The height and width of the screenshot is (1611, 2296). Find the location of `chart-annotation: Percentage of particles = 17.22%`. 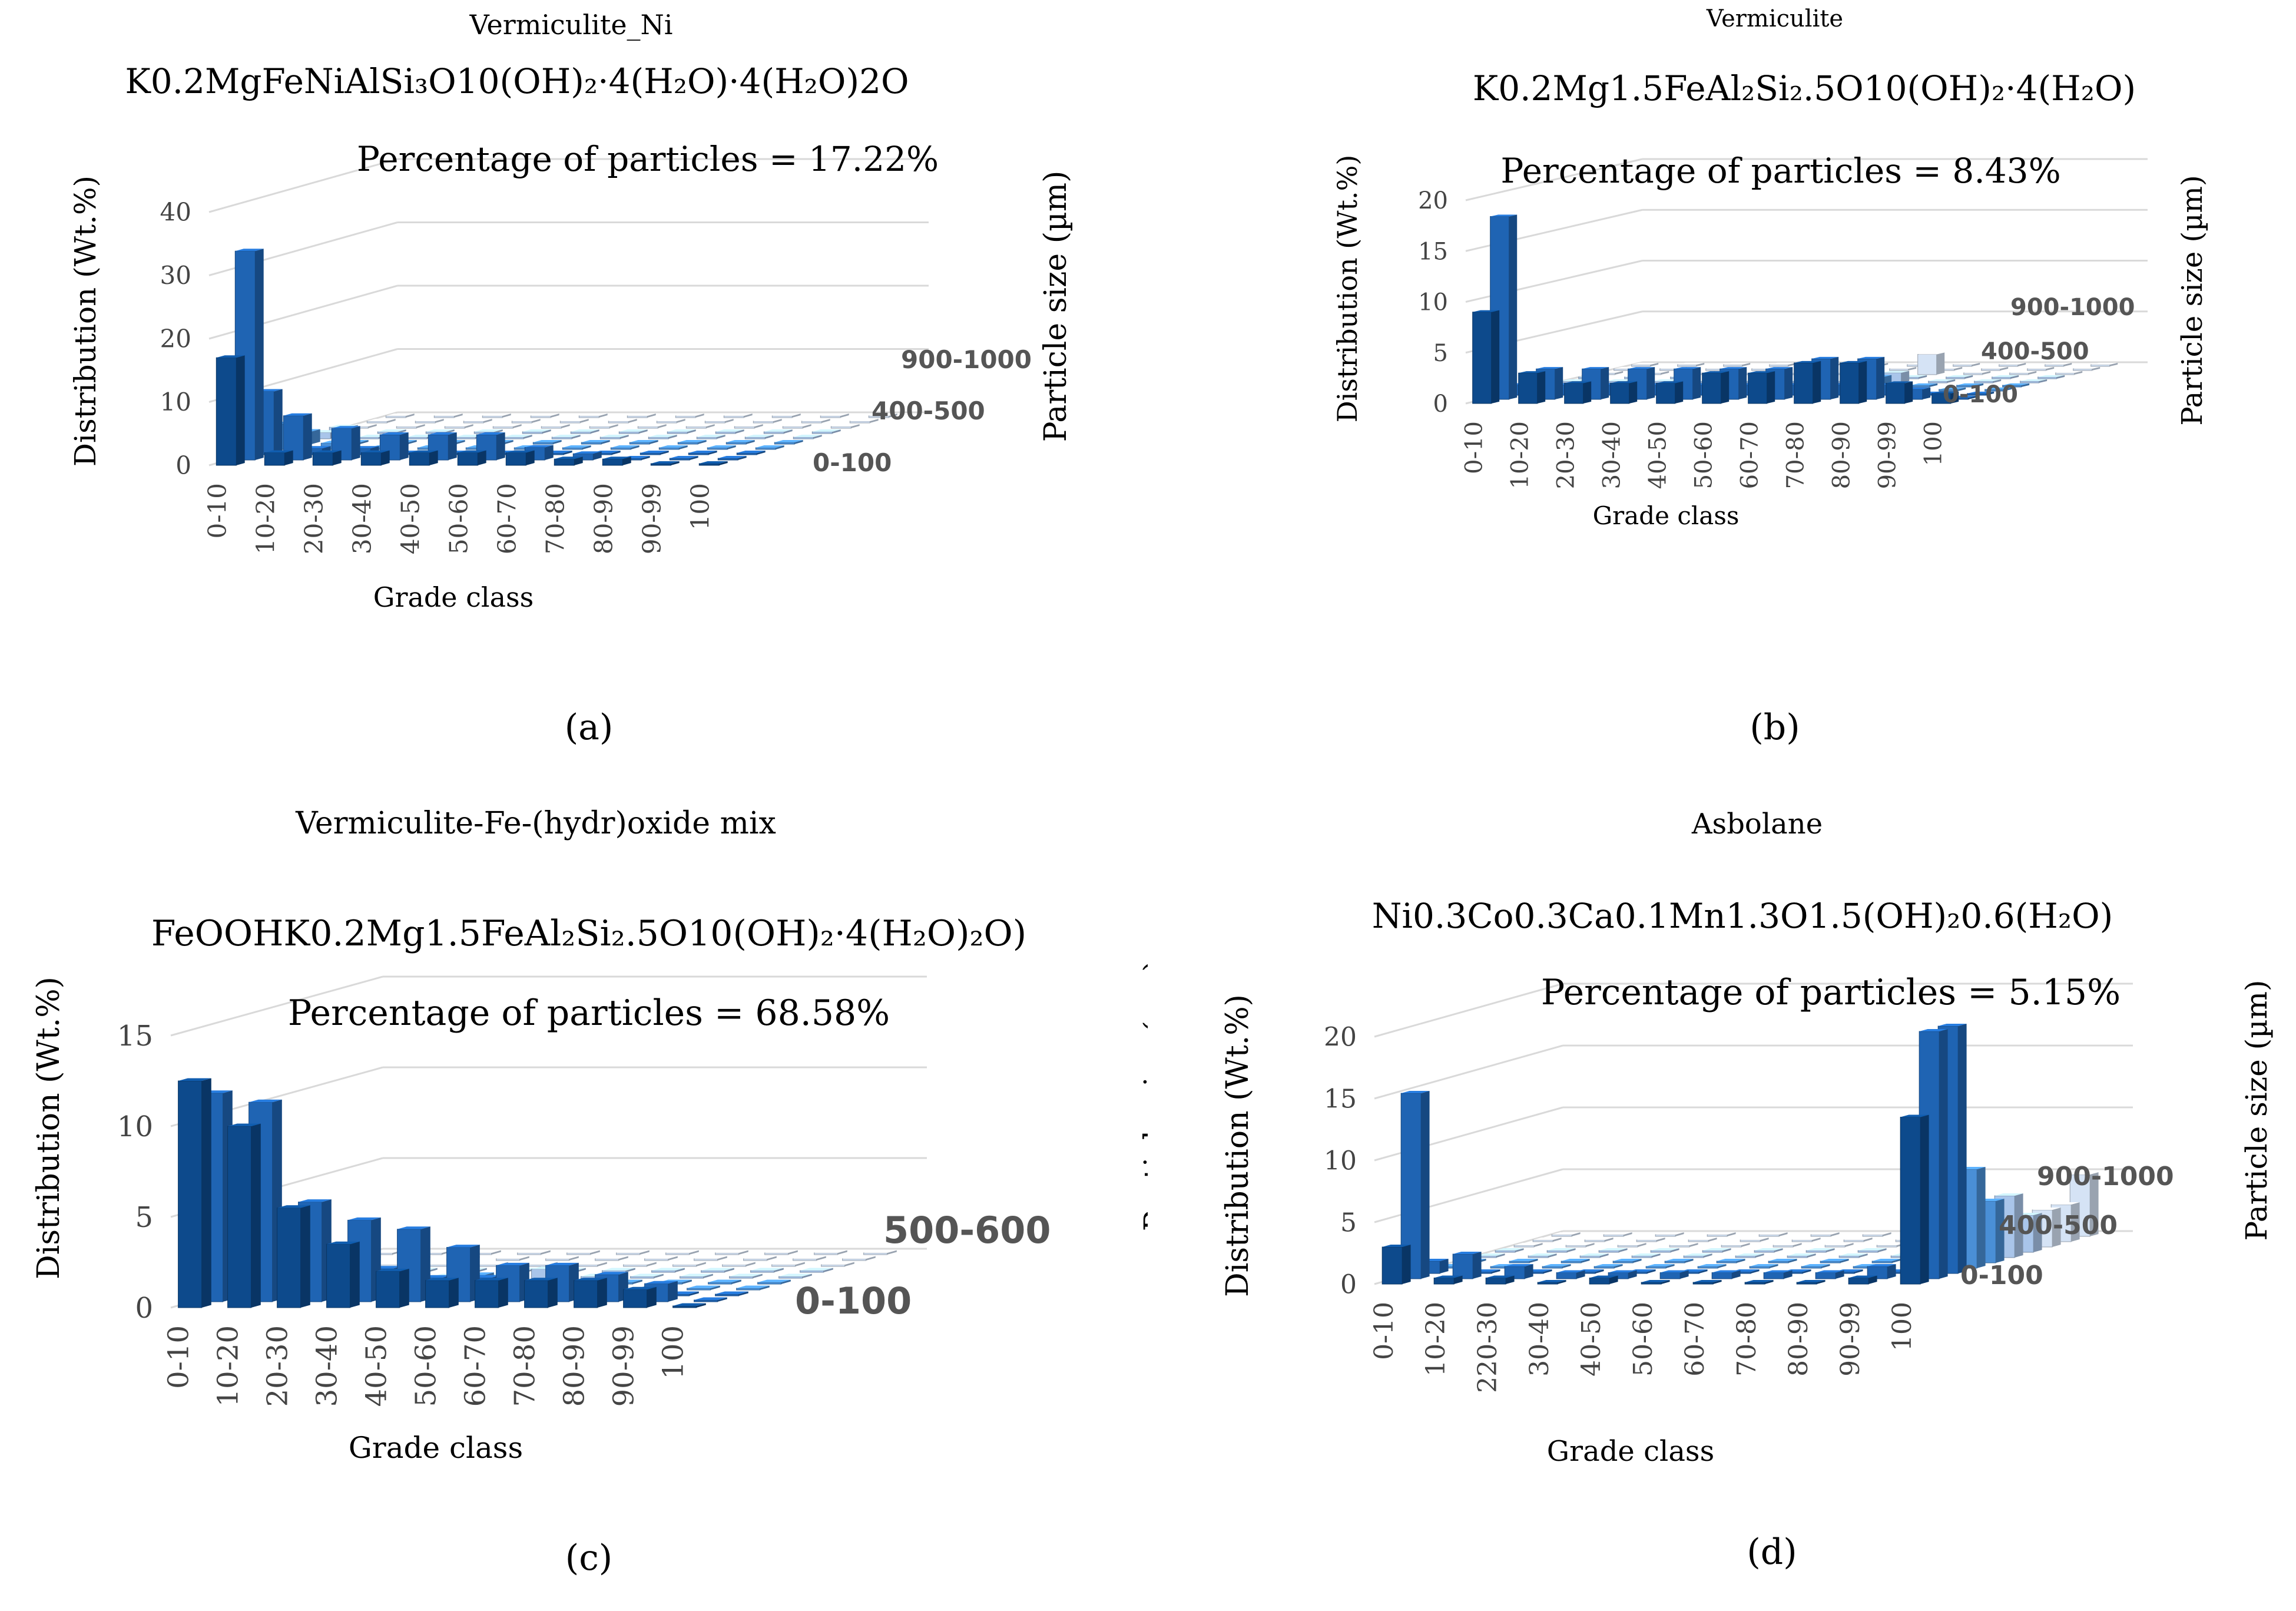

chart-annotation: Percentage of particles = 17.22% is located at coordinates (648, 159).